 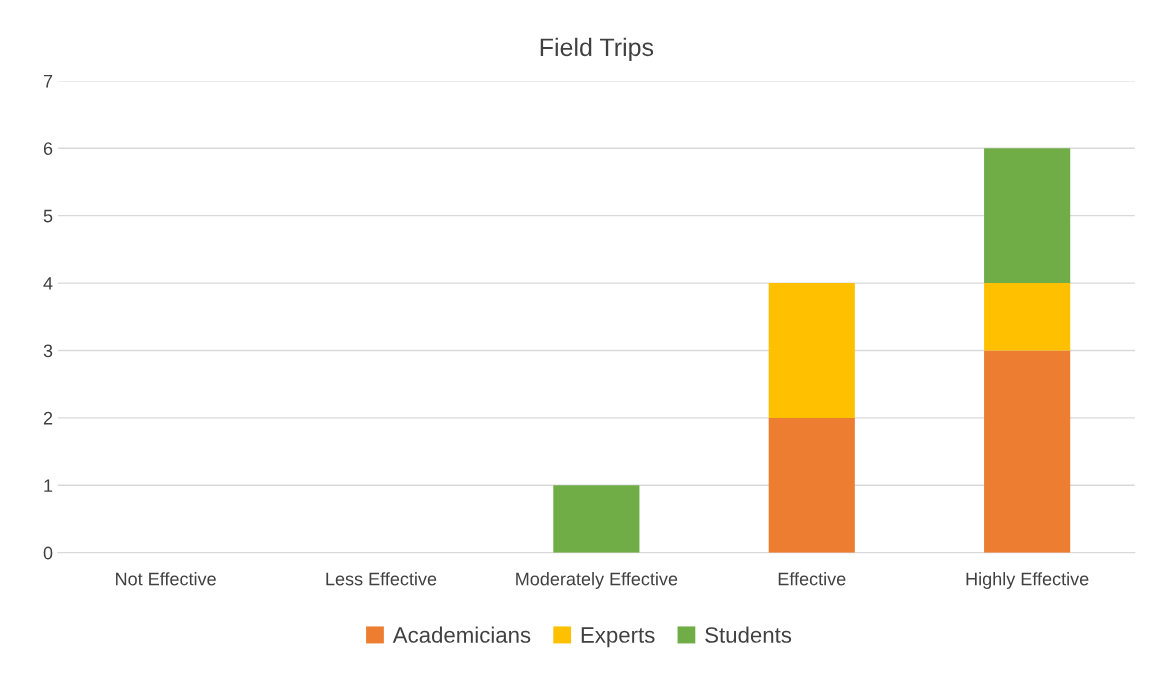 What do you see at coordinates (48, 283) in the screenshot?
I see `y-tick-label: 4` at bounding box center [48, 283].